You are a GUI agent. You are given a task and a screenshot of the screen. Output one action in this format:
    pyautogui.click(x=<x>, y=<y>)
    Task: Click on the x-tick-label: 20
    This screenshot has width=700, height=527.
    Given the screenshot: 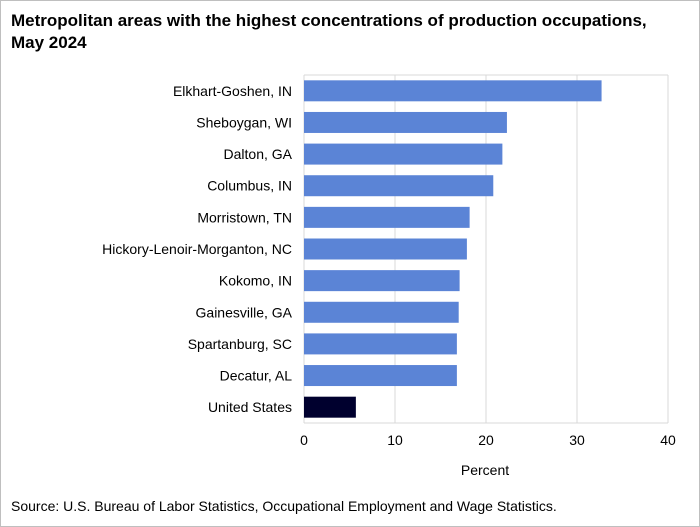 What is the action you would take?
    pyautogui.click(x=486, y=440)
    